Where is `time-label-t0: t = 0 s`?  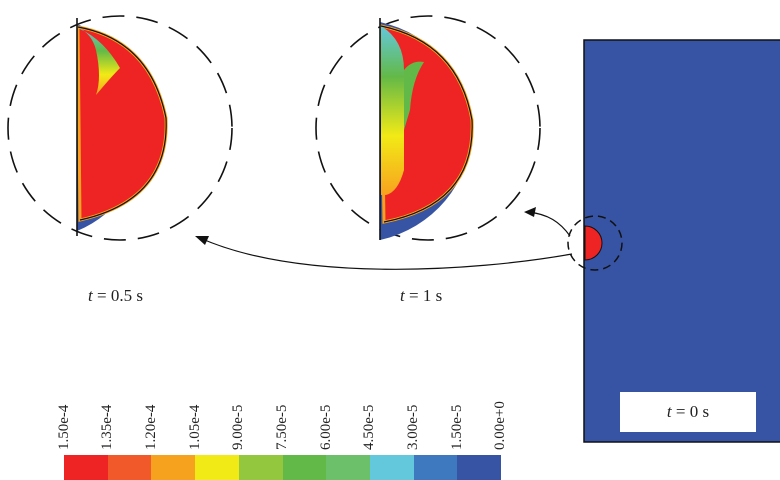 time-label-t0: t = 0 s is located at coordinates (688, 412).